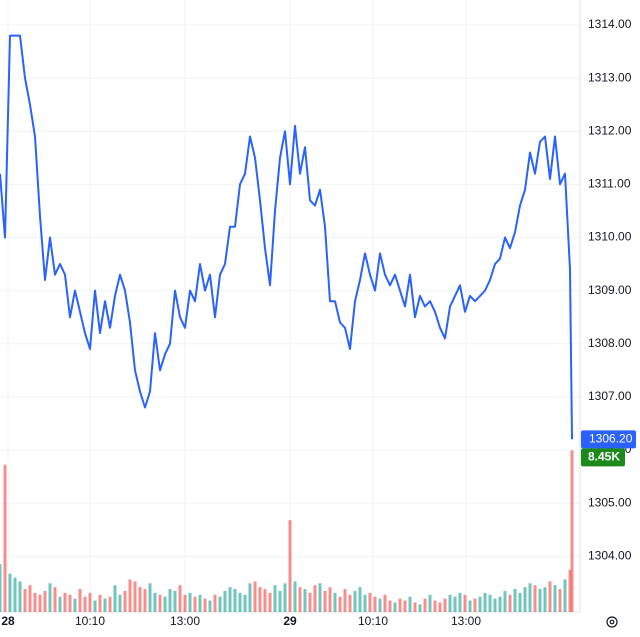 This screenshot has width=640, height=637. Describe the element at coordinates (610, 77) in the screenshot. I see `y-tick-label: 1313.00` at that location.